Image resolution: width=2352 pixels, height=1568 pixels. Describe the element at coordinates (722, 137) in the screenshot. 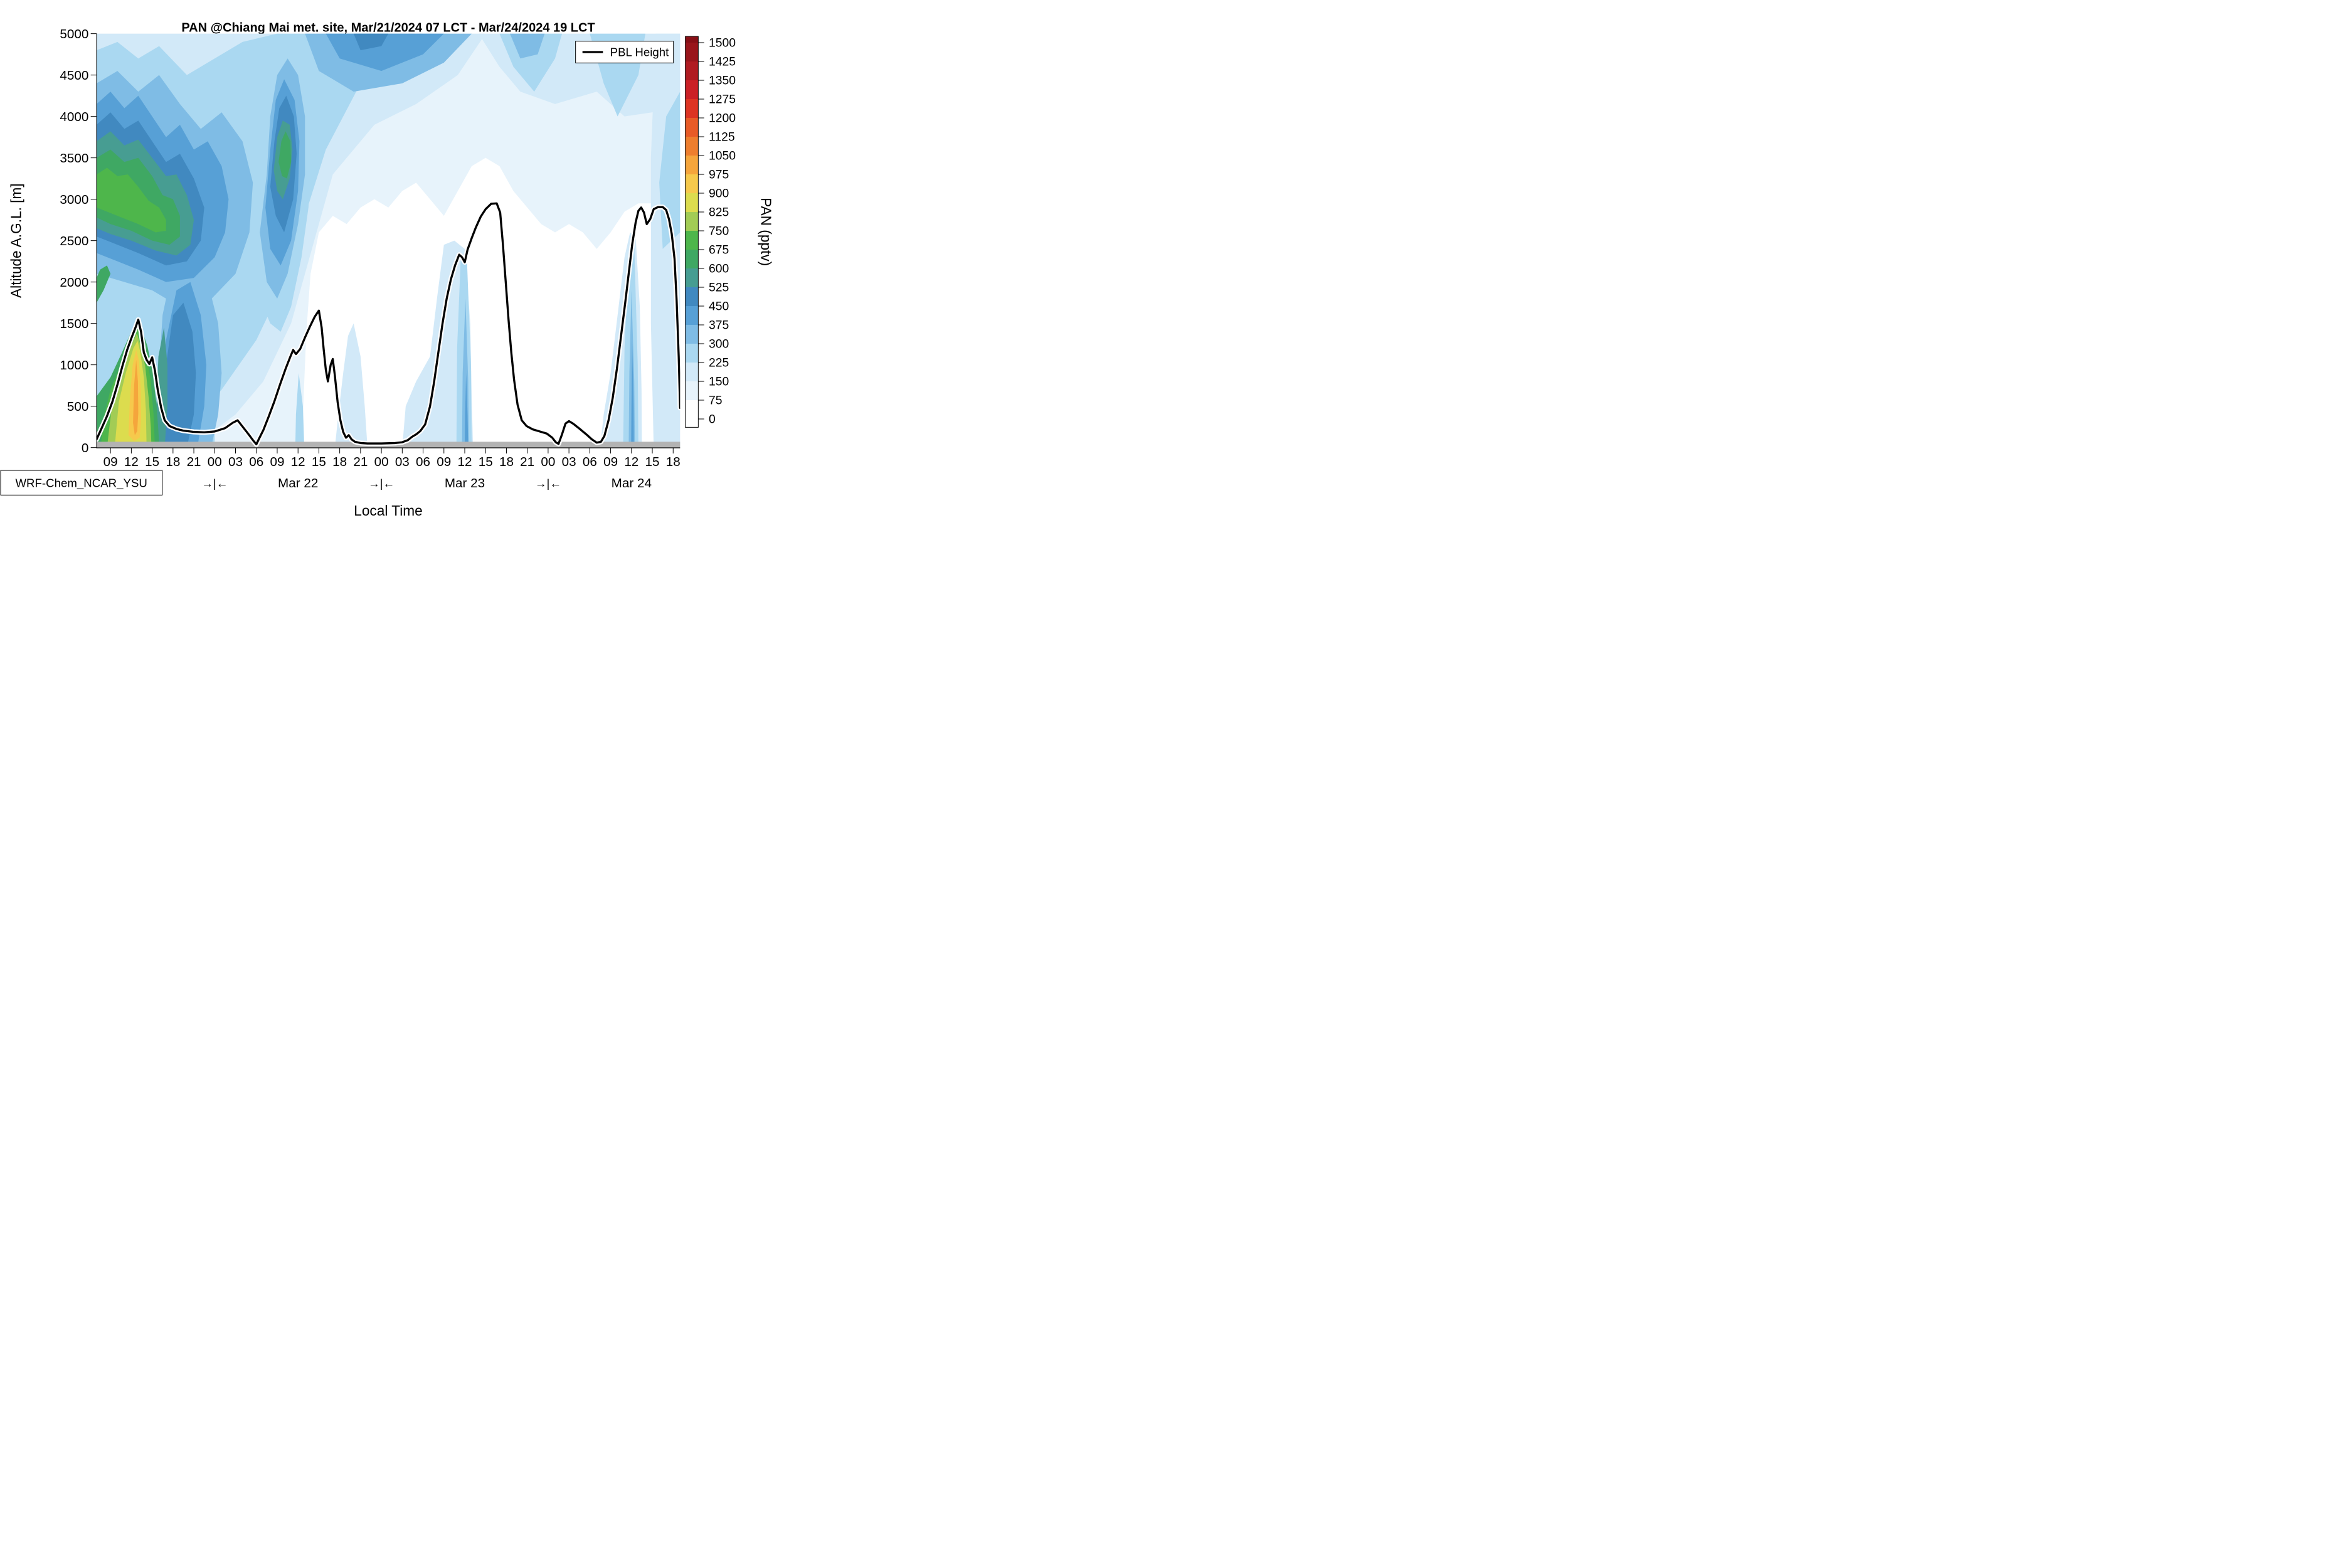

I see `colorbar-tick-label: 1125` at that location.